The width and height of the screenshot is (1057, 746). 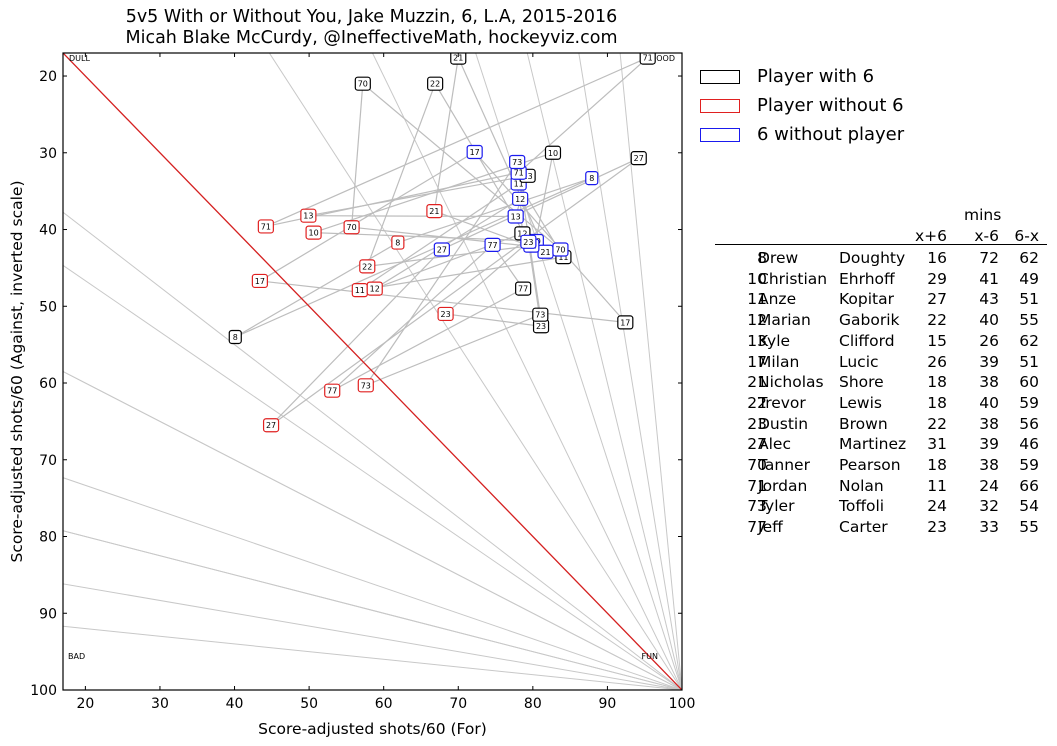 What do you see at coordinates (937, 402) in the screenshot?
I see `table-cell-with: 18` at bounding box center [937, 402].